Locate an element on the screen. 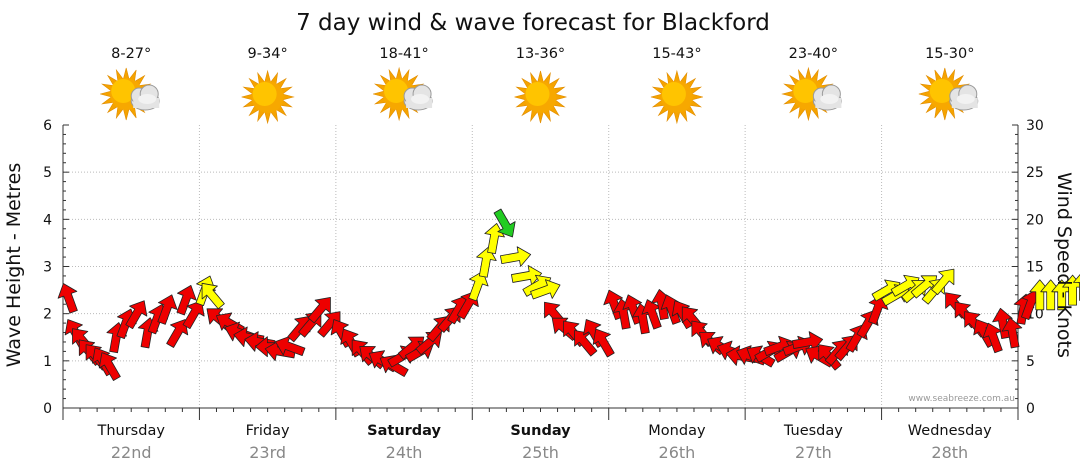  y-right-tick-label: 20 is located at coordinates (1035, 220).